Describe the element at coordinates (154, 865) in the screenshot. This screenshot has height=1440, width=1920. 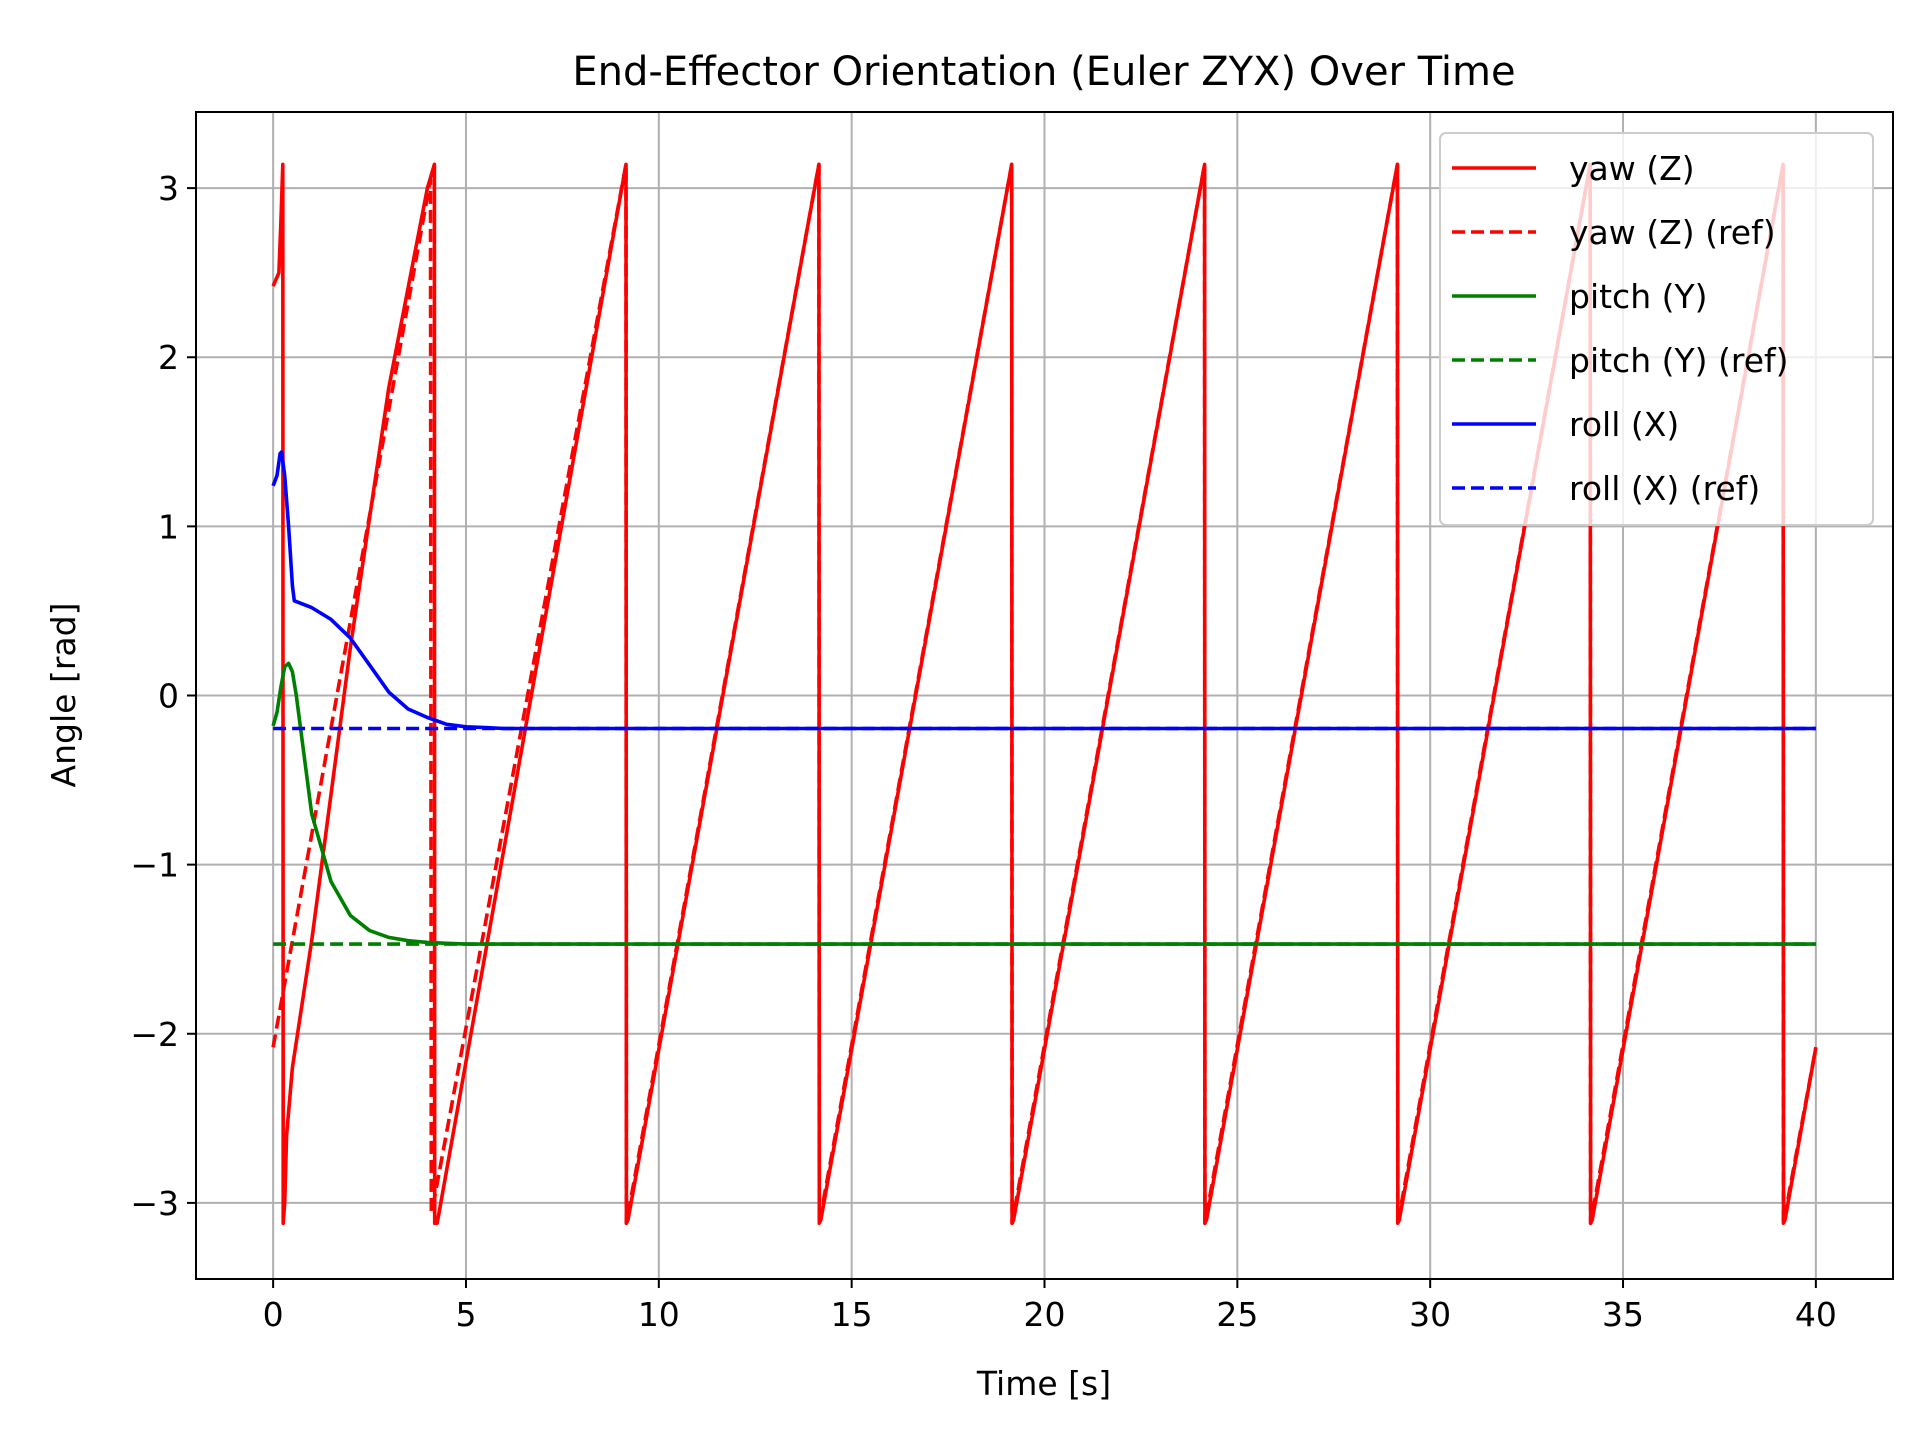
I see `y-tick-label: −1` at that location.